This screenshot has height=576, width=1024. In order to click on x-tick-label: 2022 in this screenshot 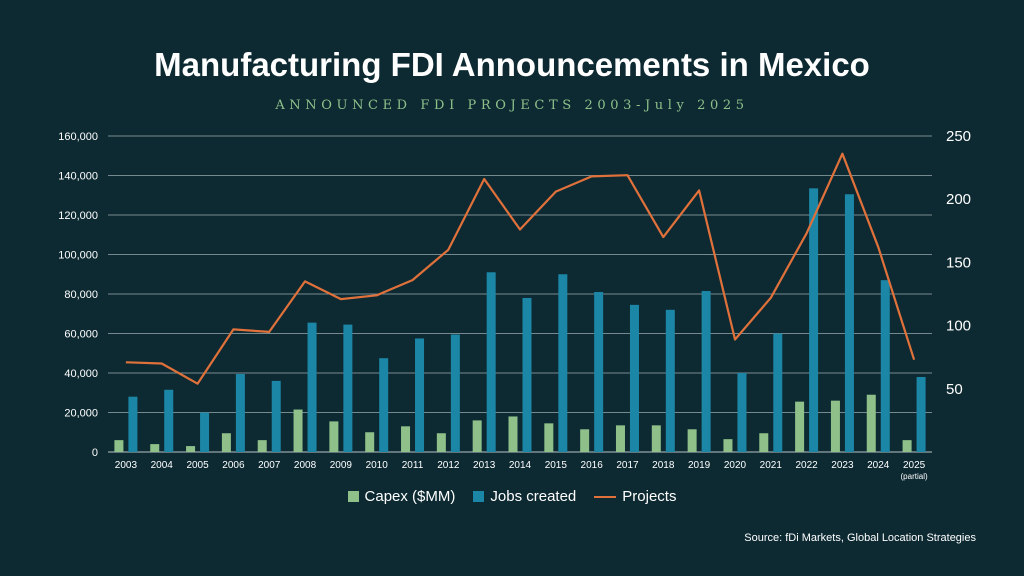, I will do `click(806, 465)`.